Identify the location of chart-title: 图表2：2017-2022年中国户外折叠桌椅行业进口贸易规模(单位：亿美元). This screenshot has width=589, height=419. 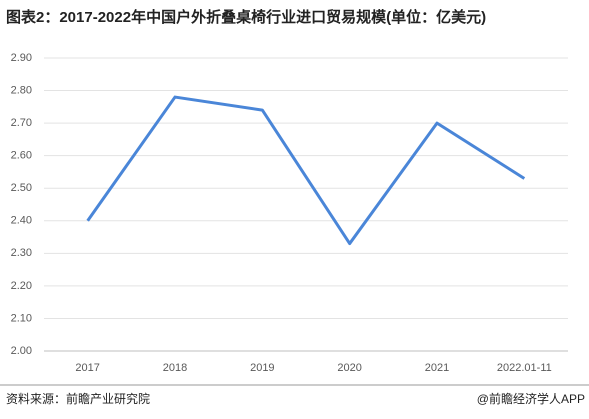
(246, 17).